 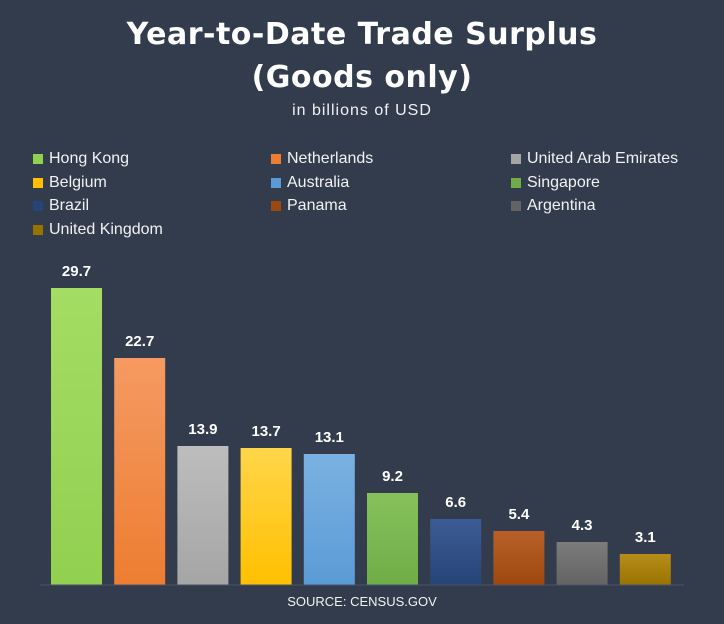 What do you see at coordinates (139, 341) in the screenshot?
I see `bar-value-label: 22.7` at bounding box center [139, 341].